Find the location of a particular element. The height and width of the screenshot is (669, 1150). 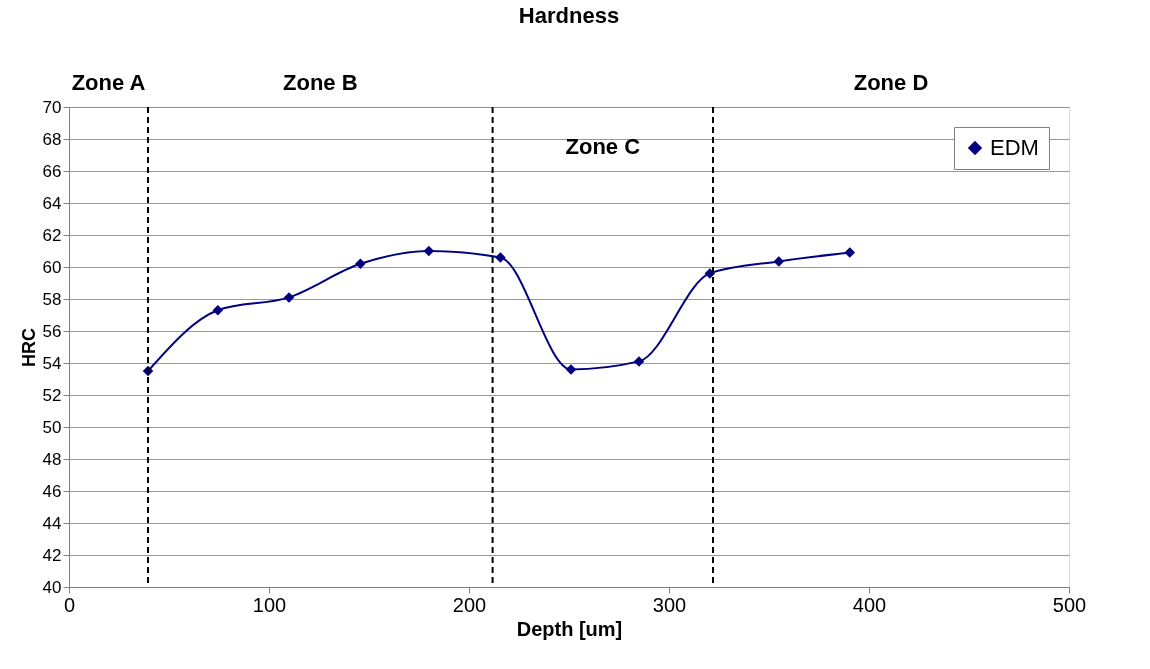

y-tick-label: 68 is located at coordinates (52, 139).